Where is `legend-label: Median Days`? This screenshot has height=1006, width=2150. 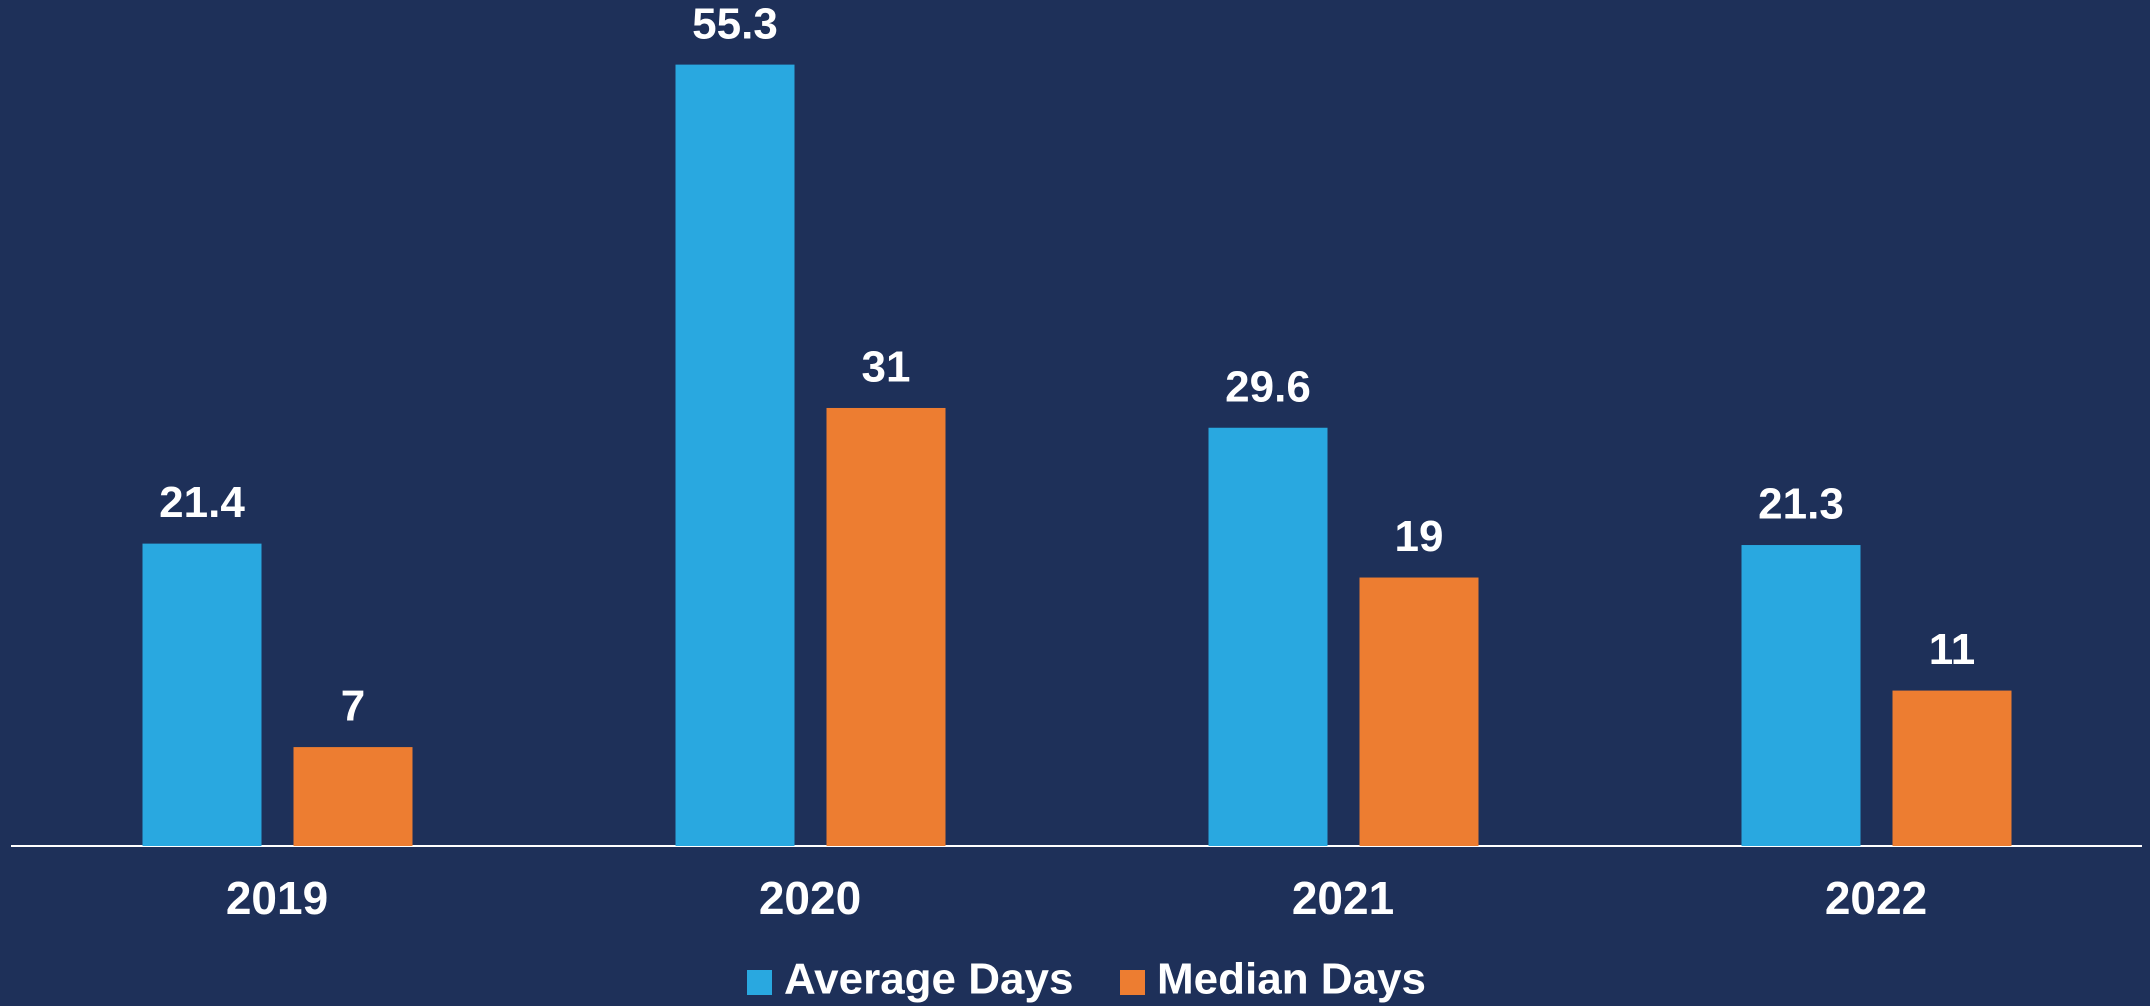 legend-label: Median Days is located at coordinates (1291, 979).